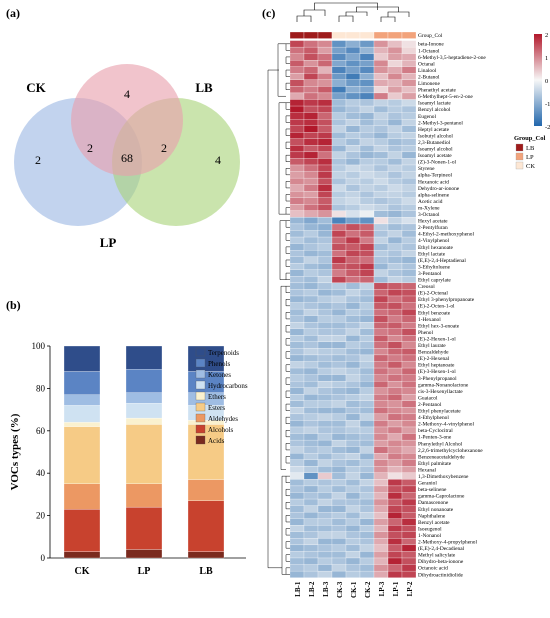 The height and width of the screenshot is (618, 550). Describe the element at coordinates (346, 18) in the screenshot. I see `dendrogram-branch` at that location.